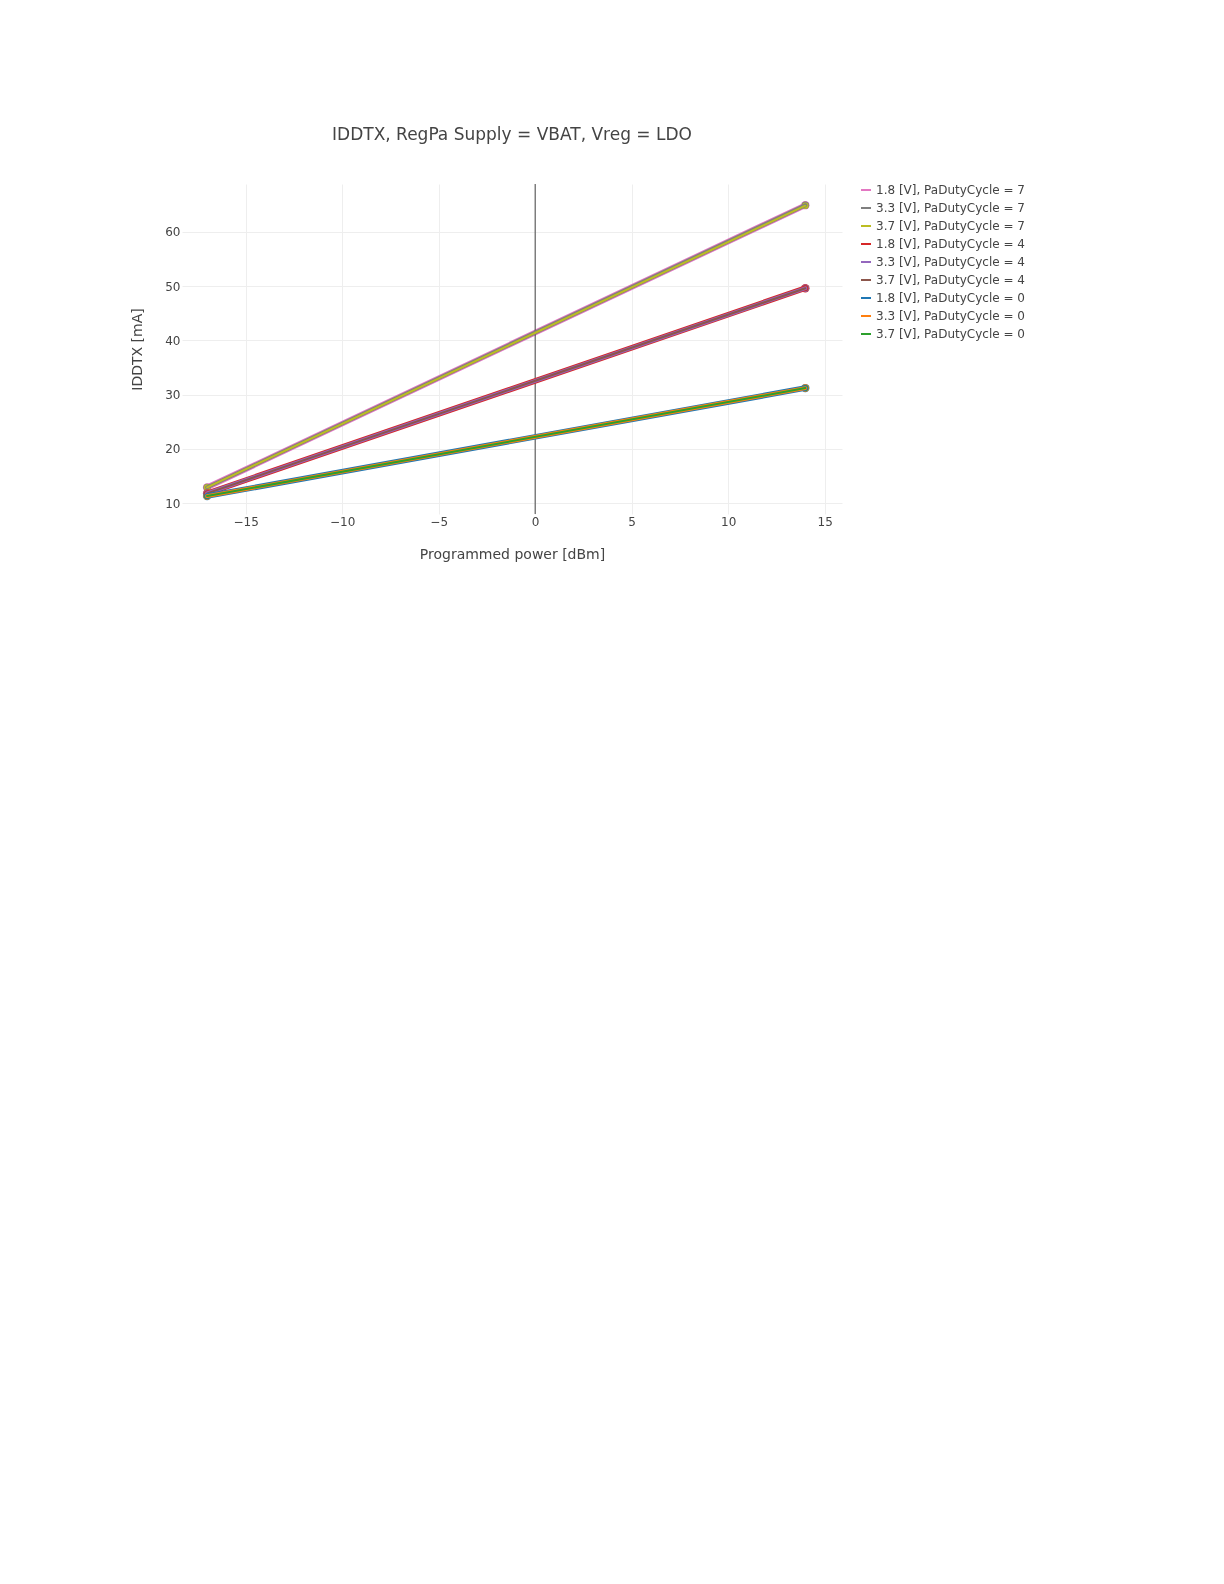 The height and width of the screenshot is (1584, 1224). What do you see at coordinates (343, 521) in the screenshot?
I see `x-tick-label: −10` at bounding box center [343, 521].